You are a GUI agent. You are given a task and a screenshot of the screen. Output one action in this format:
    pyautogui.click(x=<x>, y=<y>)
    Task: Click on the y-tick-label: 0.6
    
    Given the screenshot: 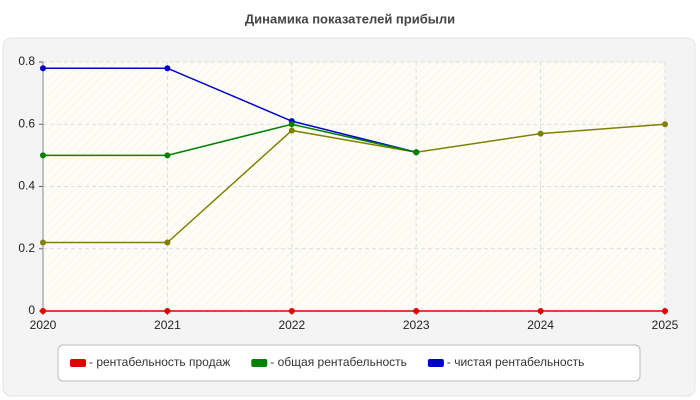 What is the action you would take?
    pyautogui.click(x=26, y=123)
    